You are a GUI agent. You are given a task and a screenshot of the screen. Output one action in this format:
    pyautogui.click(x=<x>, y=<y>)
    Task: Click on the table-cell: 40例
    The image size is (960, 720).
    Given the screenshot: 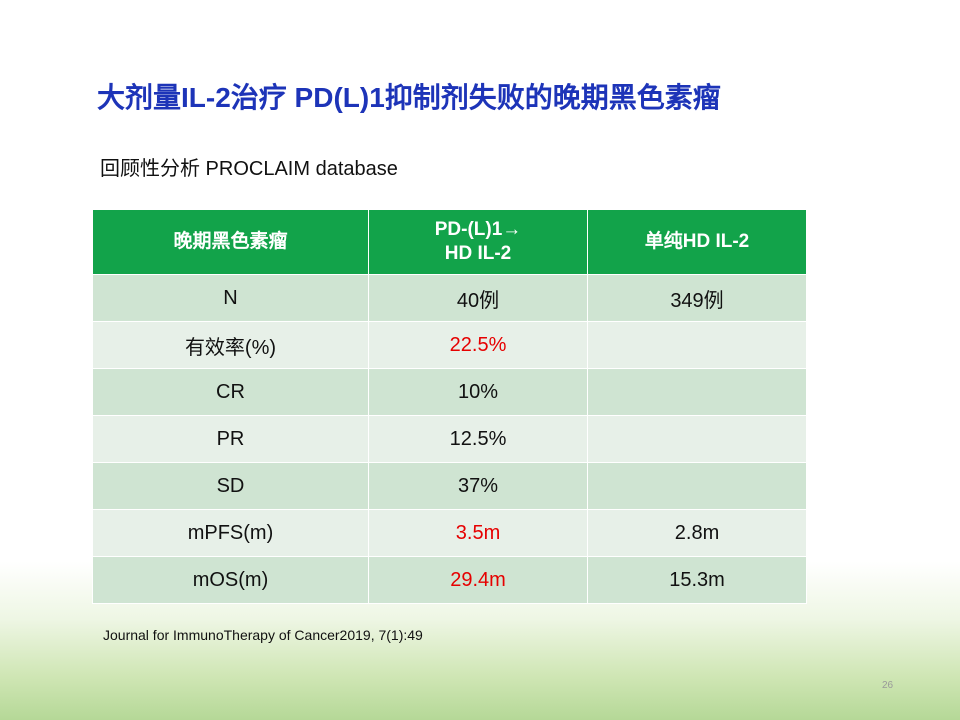 What is the action you would take?
    pyautogui.click(x=478, y=298)
    